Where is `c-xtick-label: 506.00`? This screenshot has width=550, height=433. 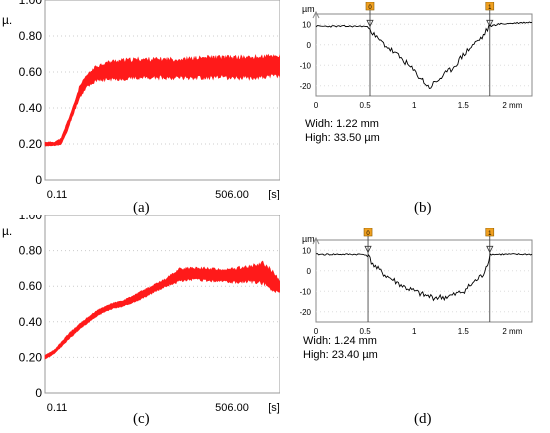
c-xtick-label: 506.00 is located at coordinates (232, 408).